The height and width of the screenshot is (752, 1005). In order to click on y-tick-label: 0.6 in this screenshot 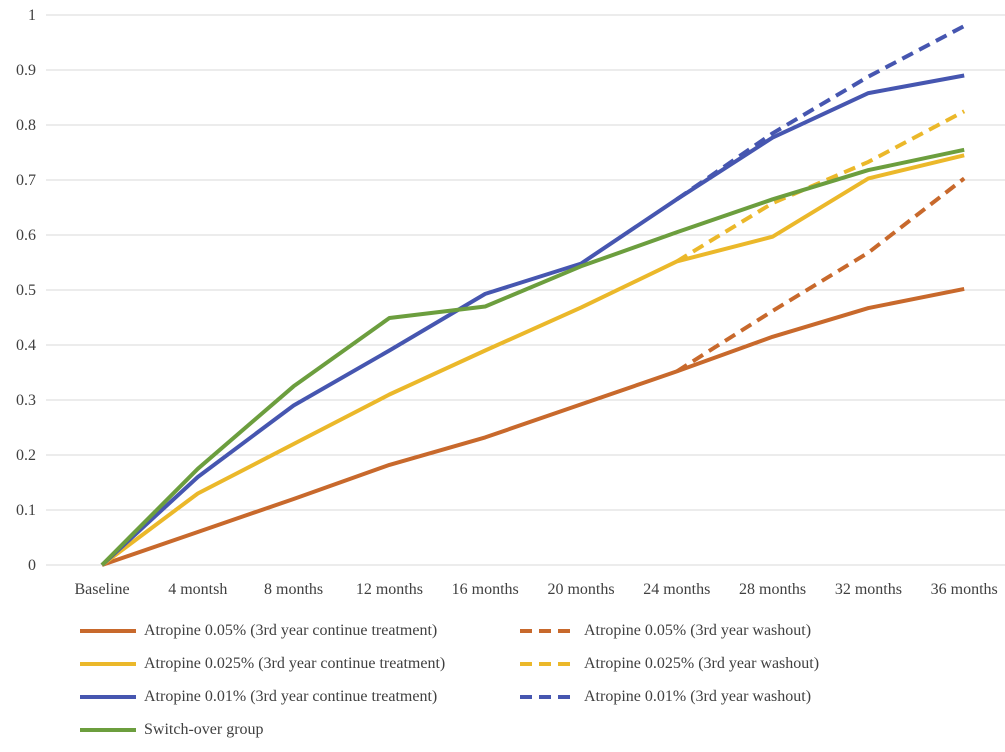, I will do `click(26, 235)`.